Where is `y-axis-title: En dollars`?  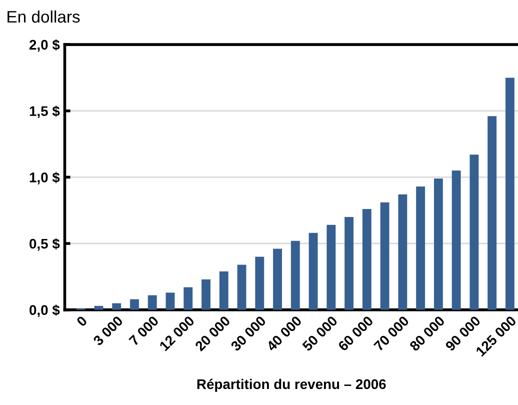
y-axis-title: En dollars is located at coordinates (44, 16).